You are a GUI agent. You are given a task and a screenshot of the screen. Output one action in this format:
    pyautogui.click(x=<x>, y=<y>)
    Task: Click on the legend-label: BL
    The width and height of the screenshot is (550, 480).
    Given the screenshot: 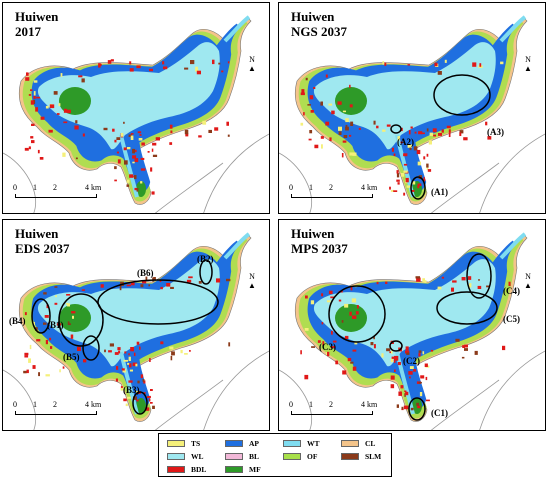 What is the action you would take?
    pyautogui.click(x=254, y=456)
    